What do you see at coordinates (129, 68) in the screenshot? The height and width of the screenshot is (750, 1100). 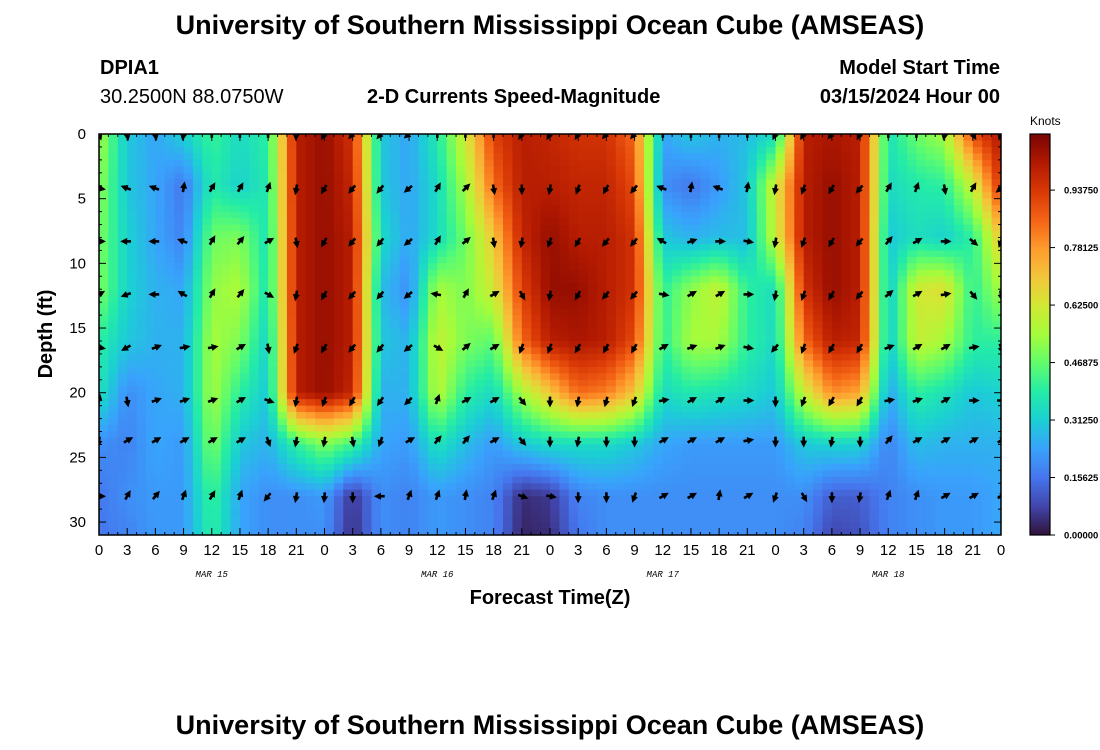 I see `station-name: DPIA1` at bounding box center [129, 68].